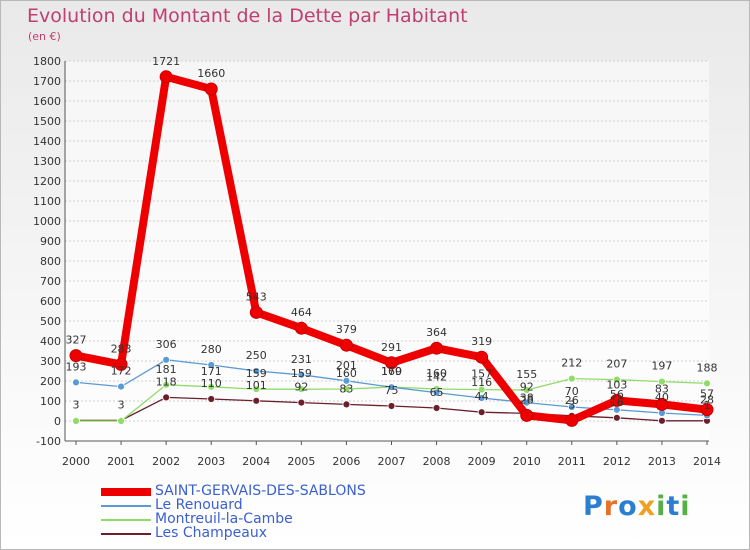  I want to click on x-tick-label: 2012, so click(617, 461).